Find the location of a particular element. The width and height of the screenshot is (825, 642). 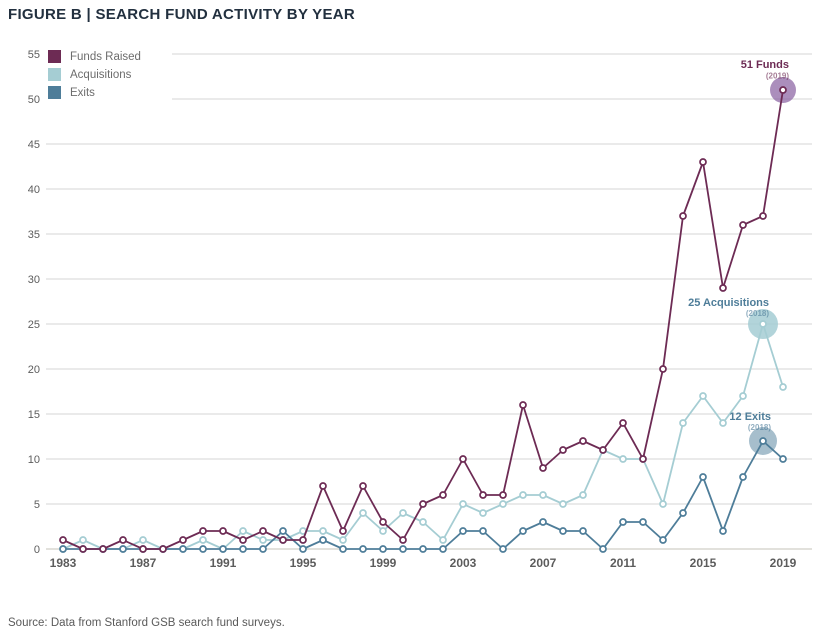

y-tick-label: 50 is located at coordinates (34, 100).